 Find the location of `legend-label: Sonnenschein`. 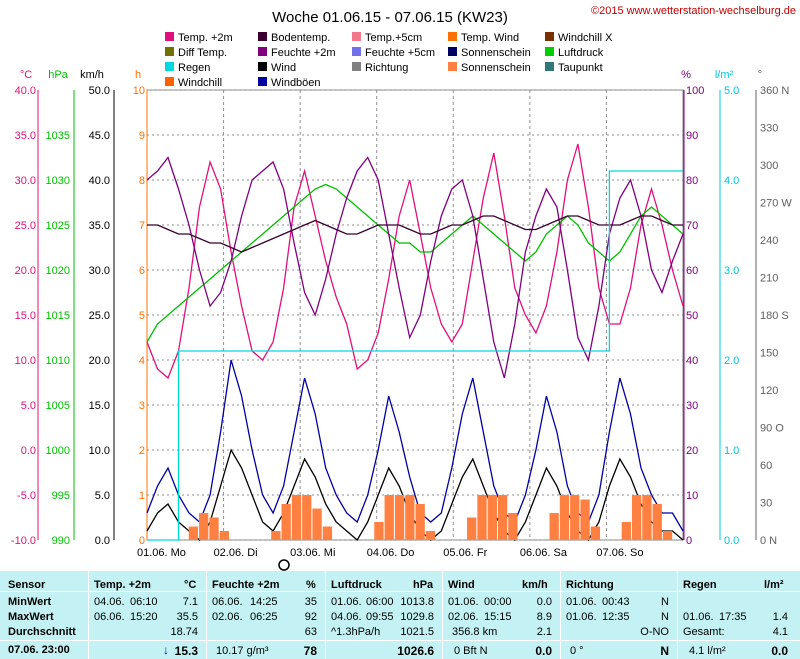

legend-label: Sonnenschein is located at coordinates (496, 53).